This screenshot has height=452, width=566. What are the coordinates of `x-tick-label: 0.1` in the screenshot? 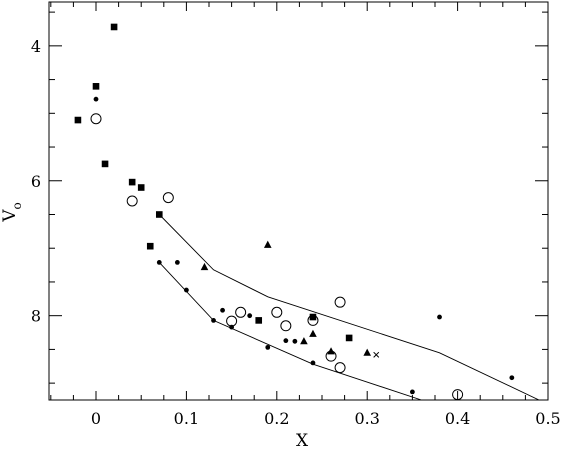 It's located at (186, 418).